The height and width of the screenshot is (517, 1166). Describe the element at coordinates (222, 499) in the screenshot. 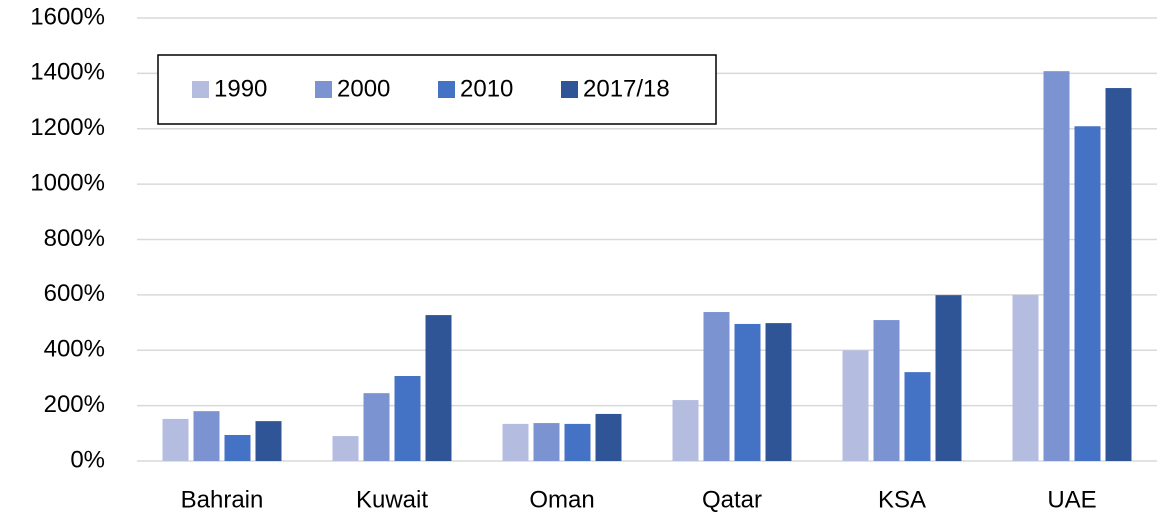

I see `x-tick-label: Bahrain` at that location.